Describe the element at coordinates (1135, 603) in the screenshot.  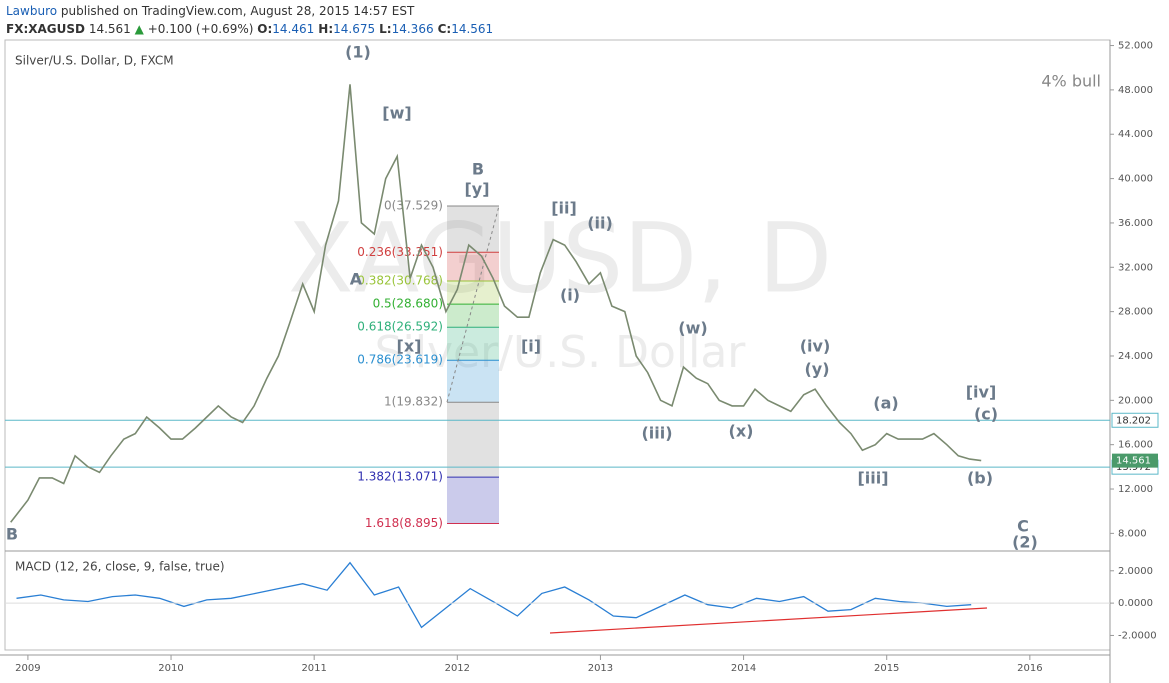
I see `y-tick-label: 0.0000` at that location.